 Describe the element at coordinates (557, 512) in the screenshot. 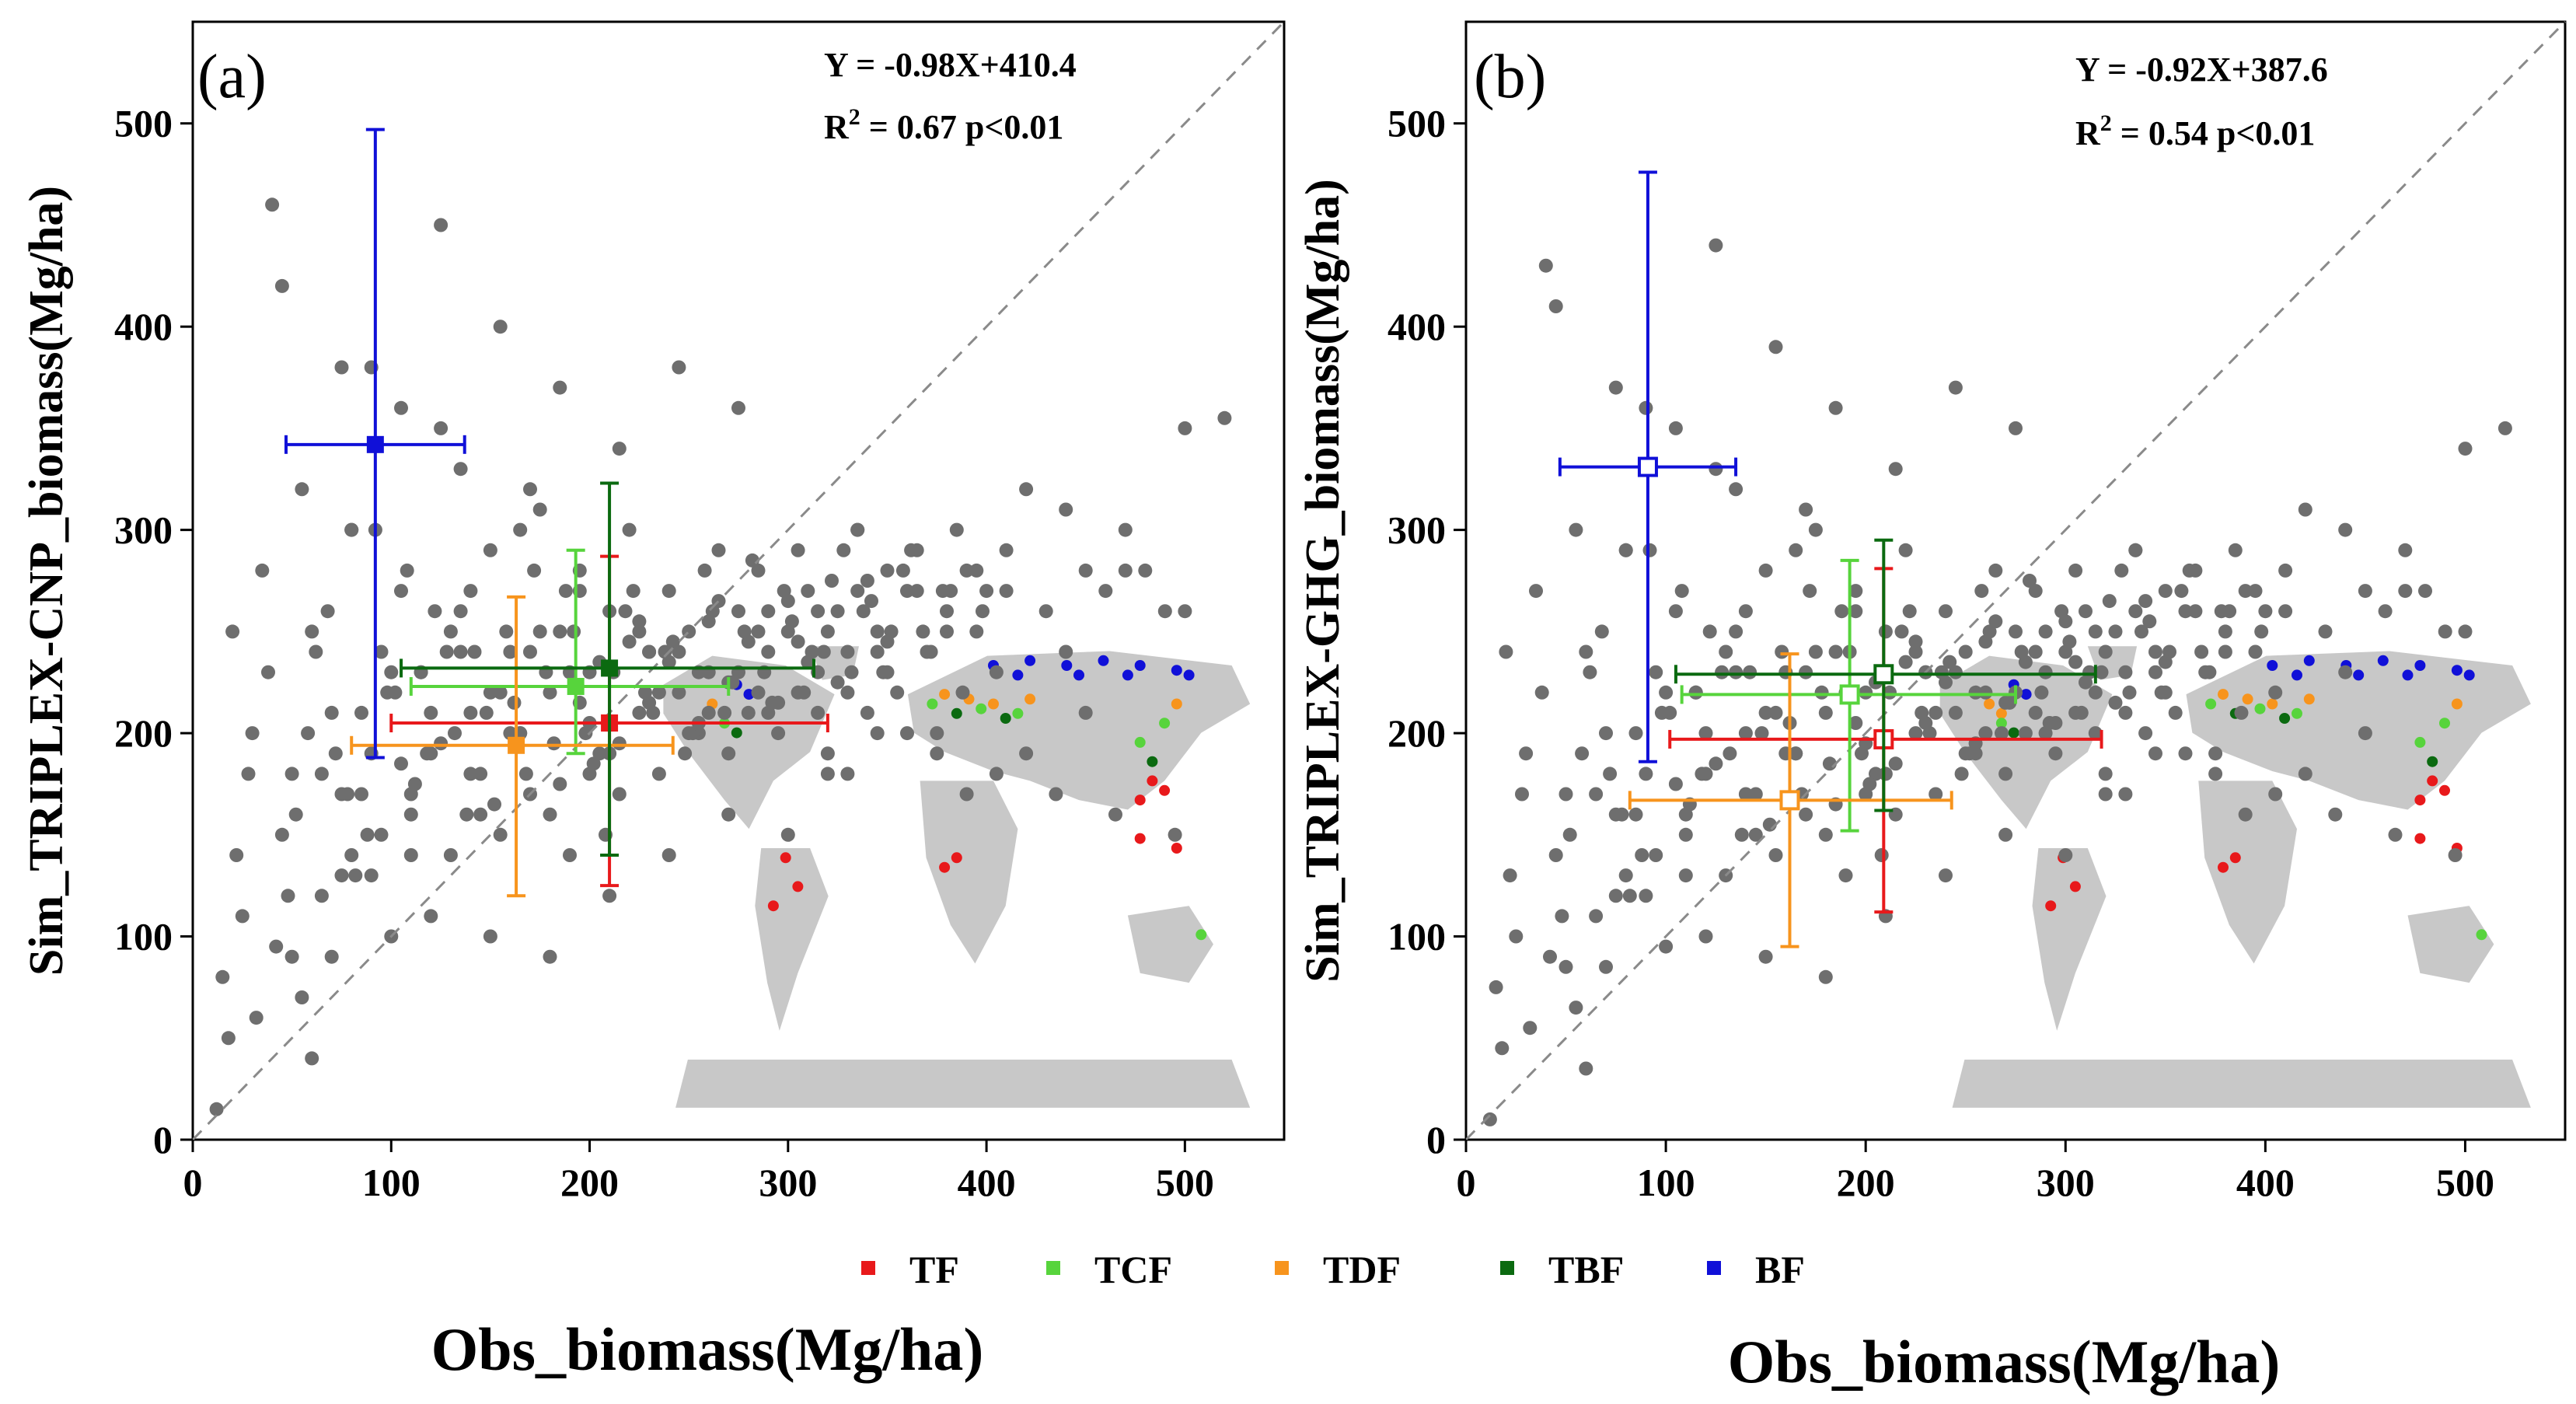

I see `error-bars-a` at that location.